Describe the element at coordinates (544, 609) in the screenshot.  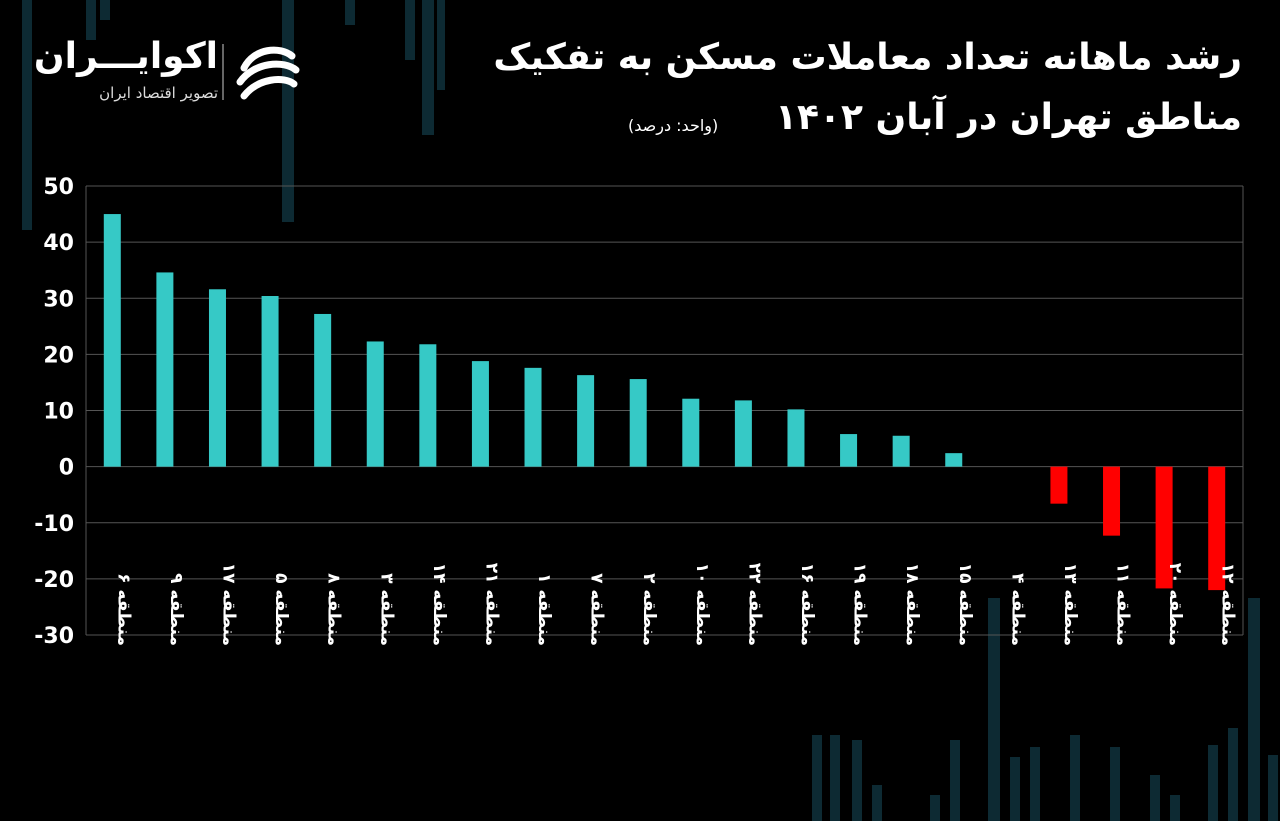
I see `x-tick-label: منطقه ۱` at that location.